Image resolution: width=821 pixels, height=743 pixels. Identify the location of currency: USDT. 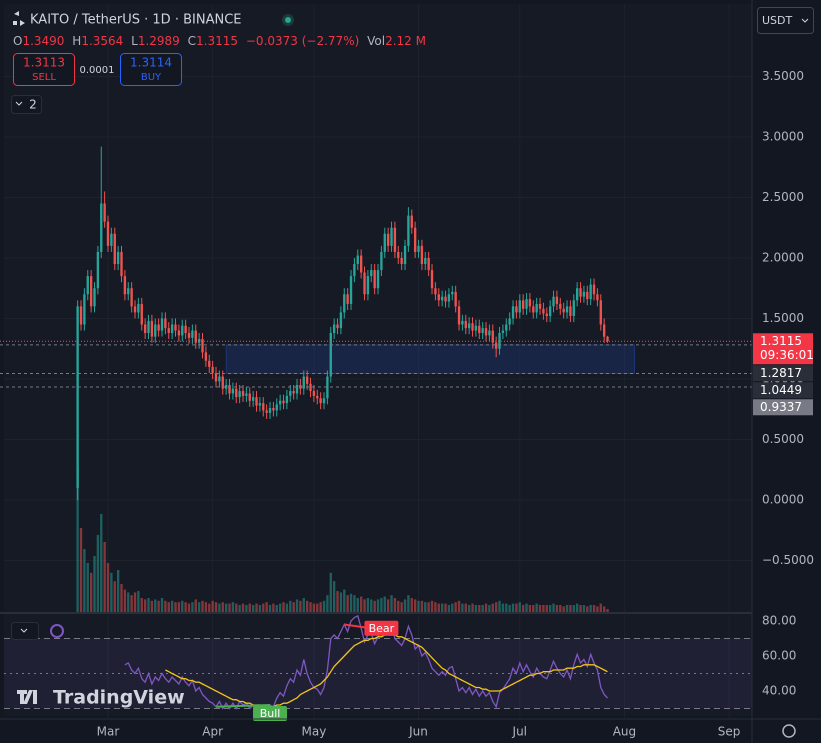
(777, 20).